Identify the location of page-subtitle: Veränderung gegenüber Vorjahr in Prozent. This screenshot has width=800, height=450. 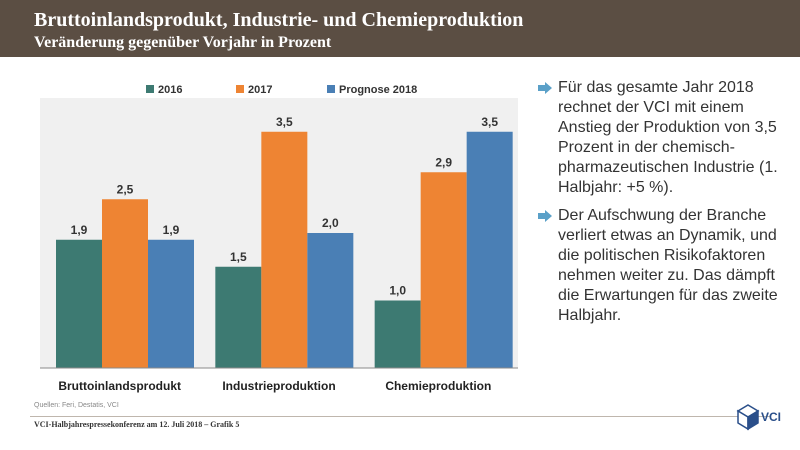
(183, 42).